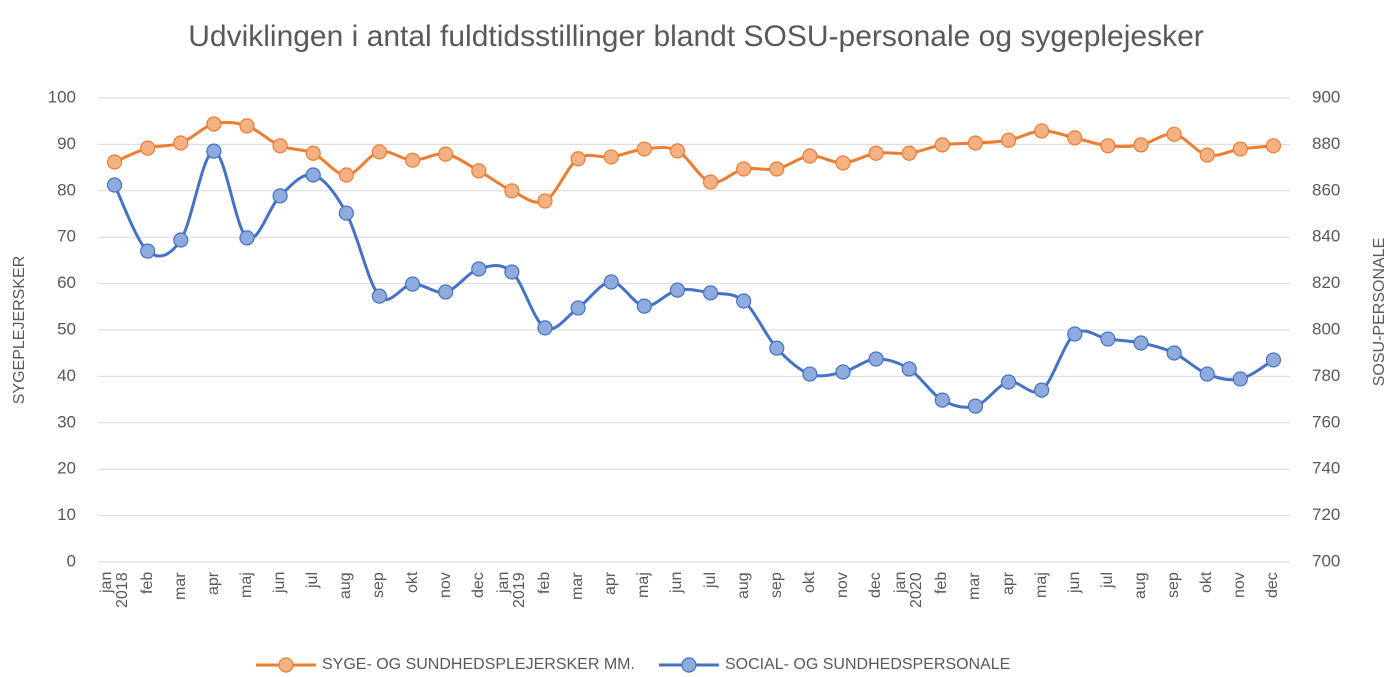 The image size is (1392, 677). I want to click on y-tick-label: 100, so click(62, 96).